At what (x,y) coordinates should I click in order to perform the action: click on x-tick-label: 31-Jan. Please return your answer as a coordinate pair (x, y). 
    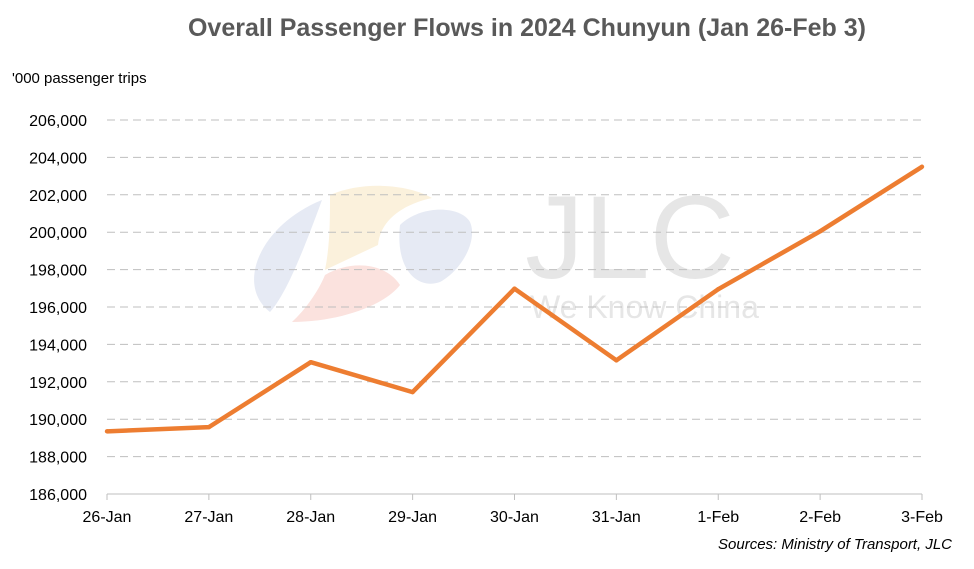
    Looking at the image, I should click on (616, 517).